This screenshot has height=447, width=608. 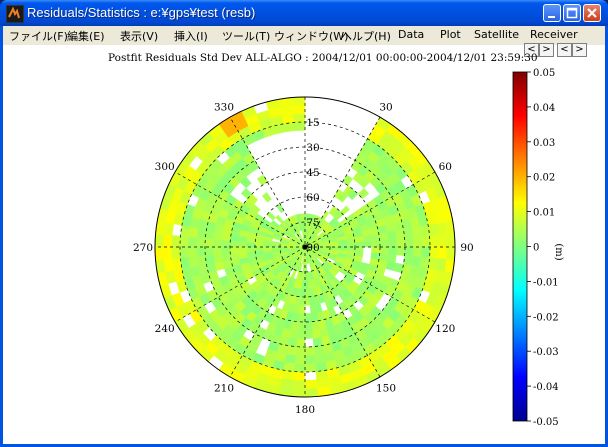 I want to click on menu-data: Data, so click(x=411, y=34).